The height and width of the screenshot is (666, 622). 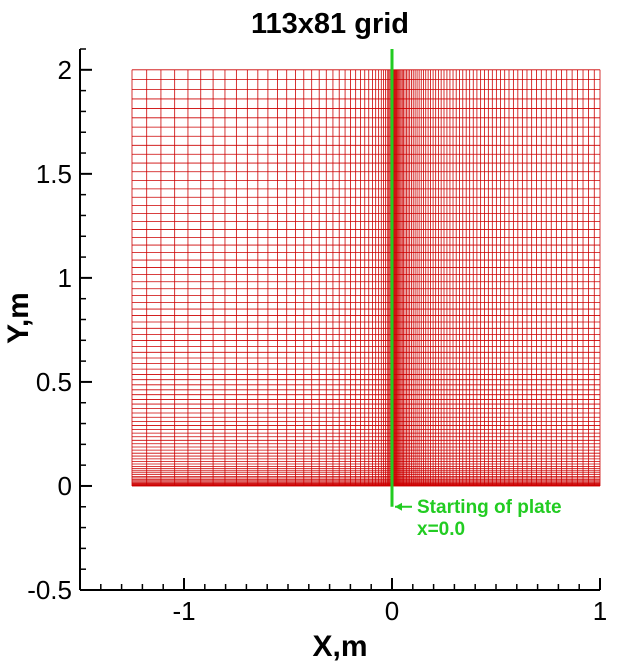 I want to click on y-tick-label: 0, so click(x=65, y=486).